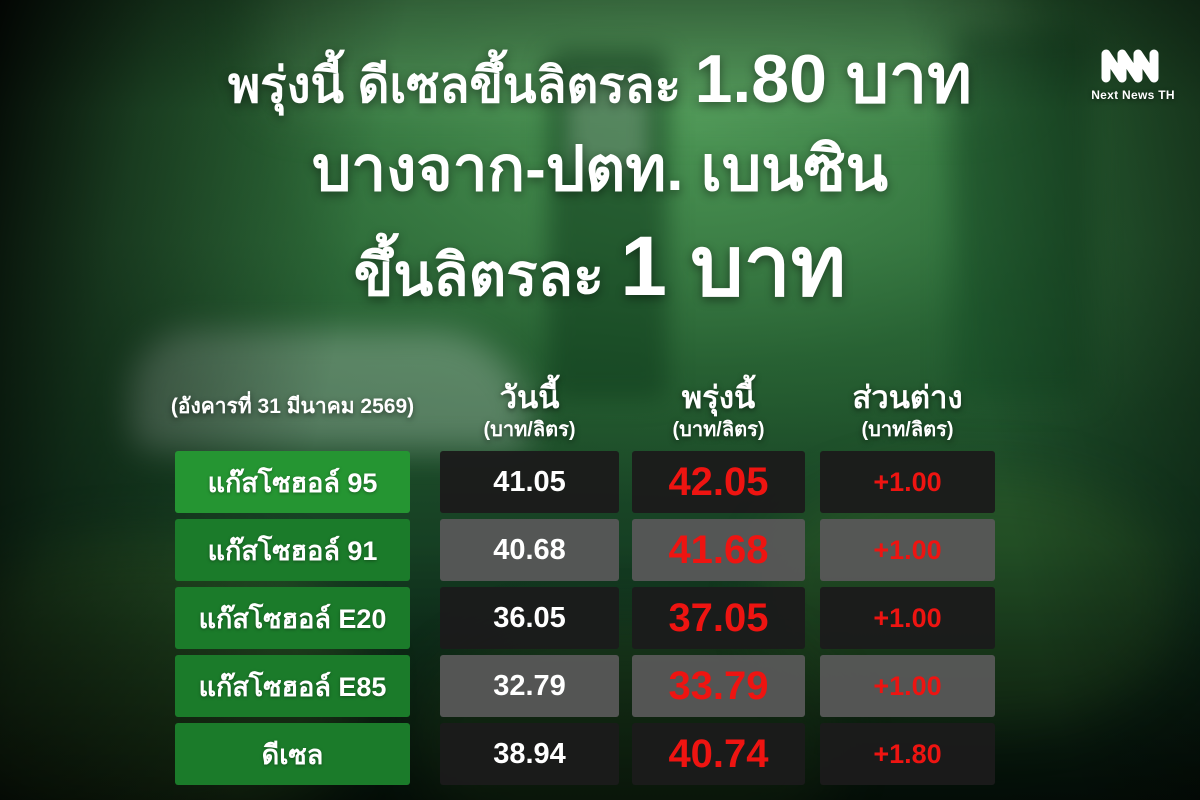  I want to click on headline-line-2: บางจาก-ปตท. เบนซิน, so click(600, 169).